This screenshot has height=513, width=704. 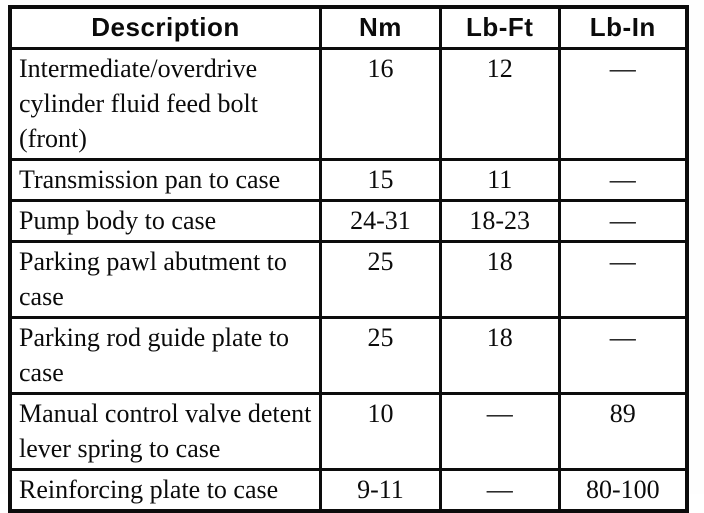 What do you see at coordinates (380, 431) in the screenshot?
I see `cell-nm: 10` at bounding box center [380, 431].